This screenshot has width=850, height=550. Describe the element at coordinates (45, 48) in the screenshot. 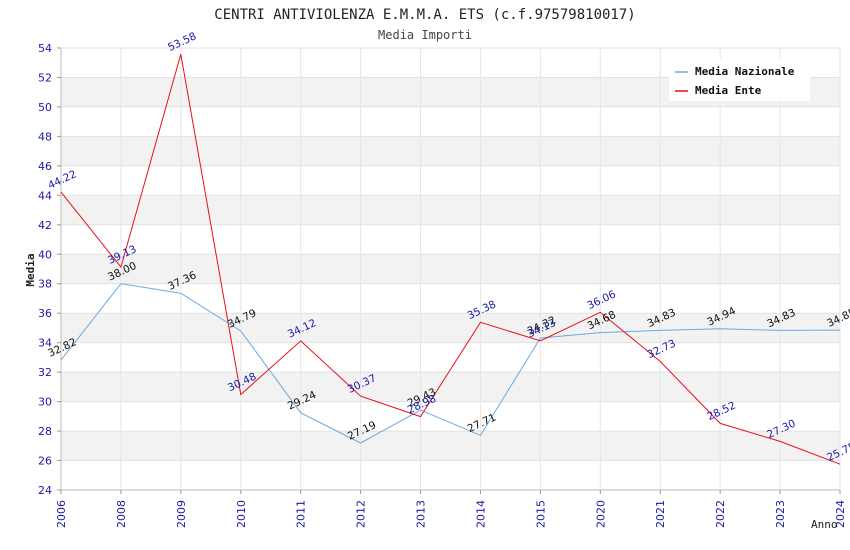

I see `y-tick-label: 54` at that location.